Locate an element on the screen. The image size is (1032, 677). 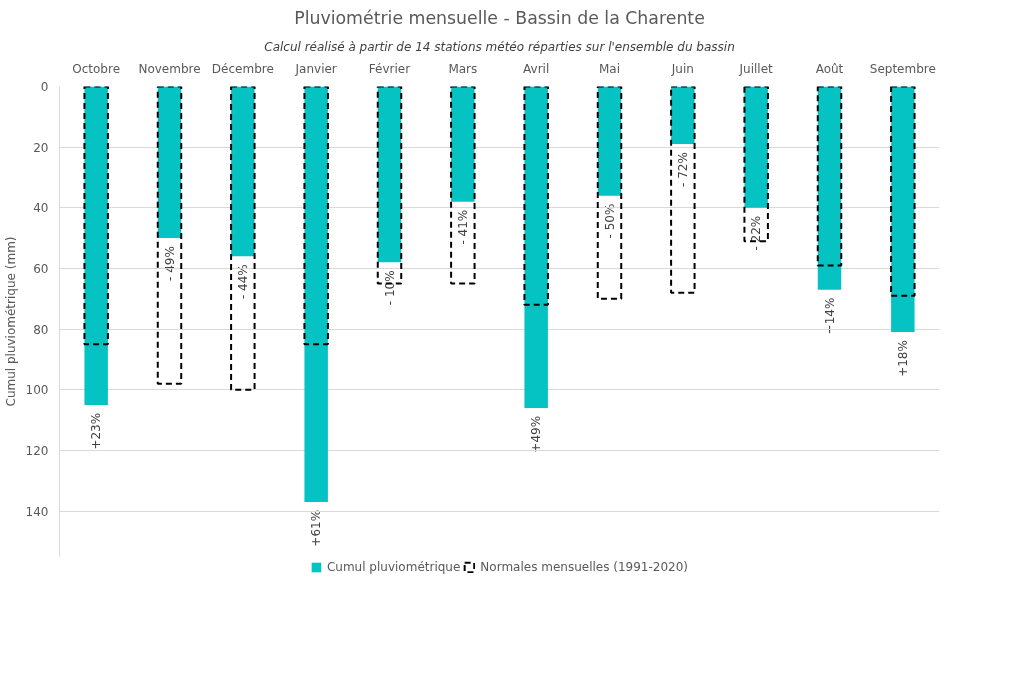
y-tick-label: 20 is located at coordinates (41, 147).